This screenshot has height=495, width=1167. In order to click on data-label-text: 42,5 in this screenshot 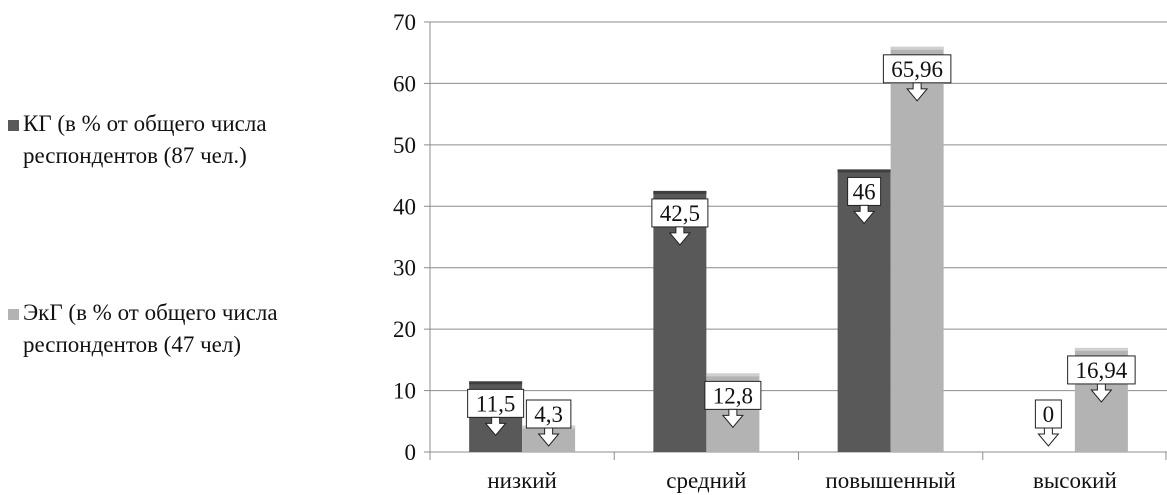, I will do `click(680, 213)`.